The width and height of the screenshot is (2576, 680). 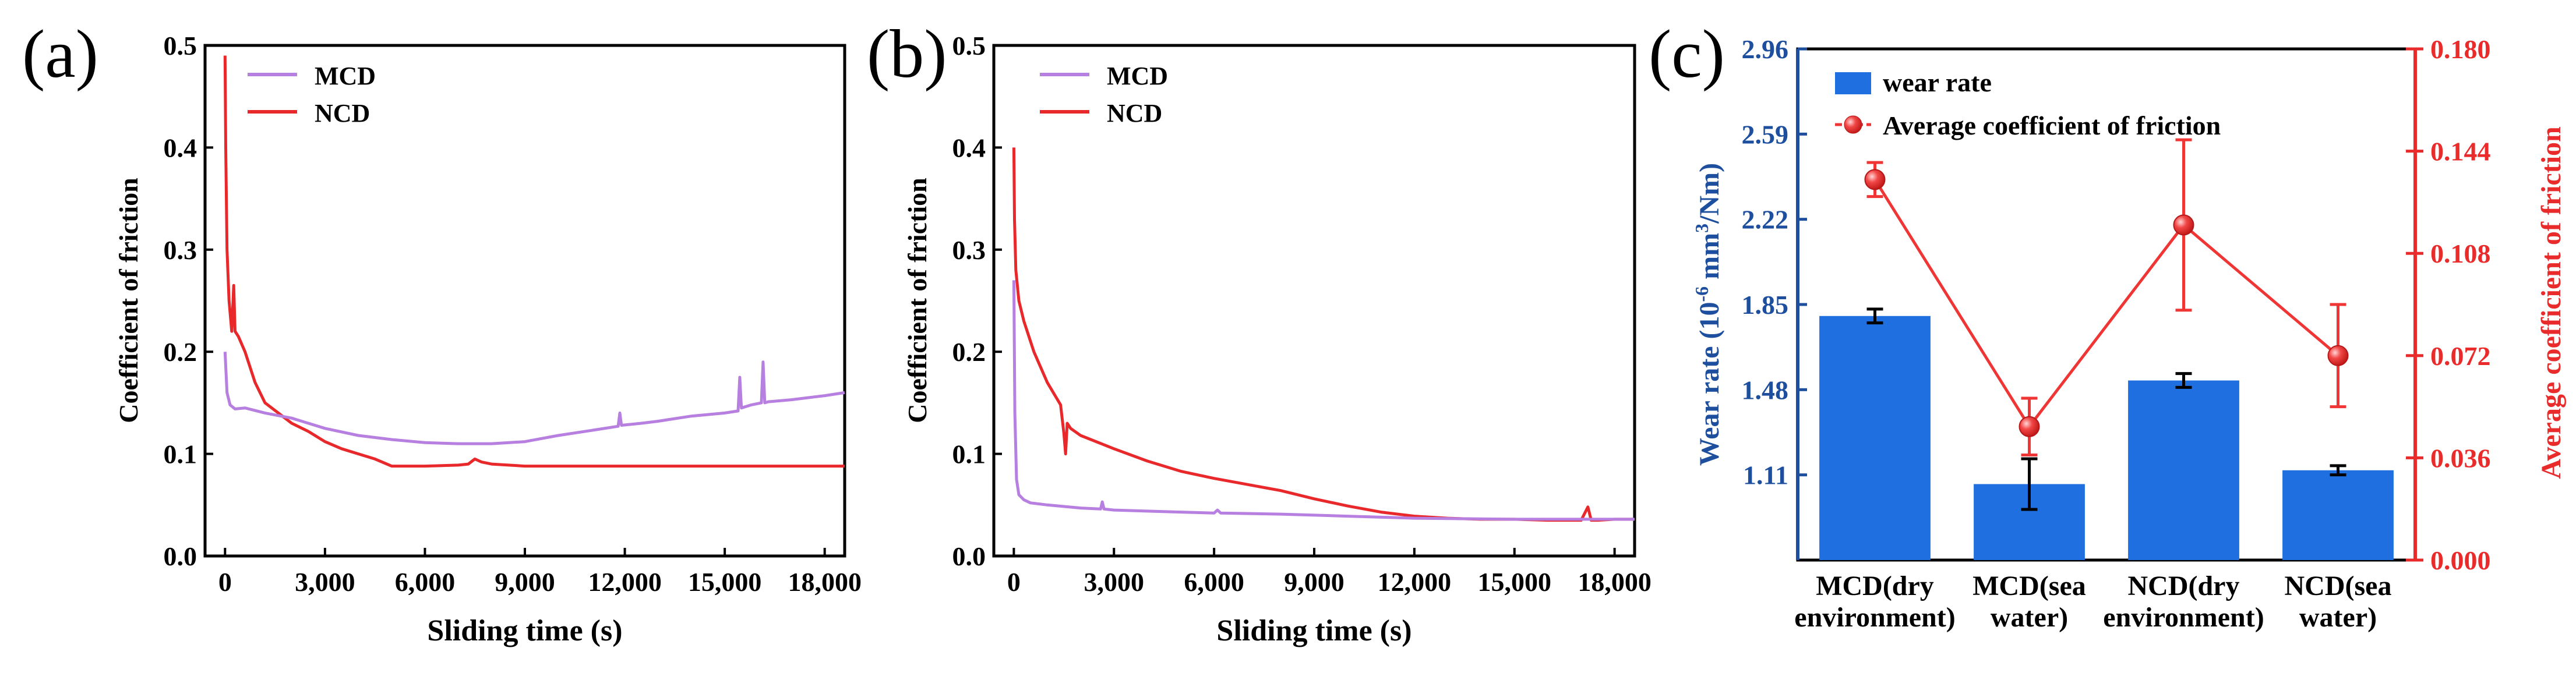 What do you see at coordinates (2106, 433) in the screenshot?
I see `bar-series` at bounding box center [2106, 433].